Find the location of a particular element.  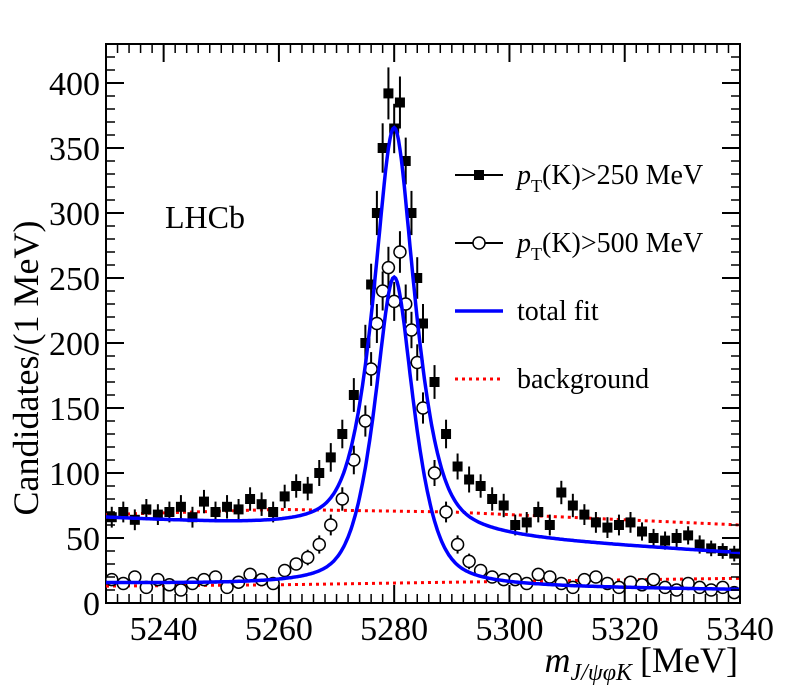

x-tick-label: 5340 is located at coordinates (740, 629).